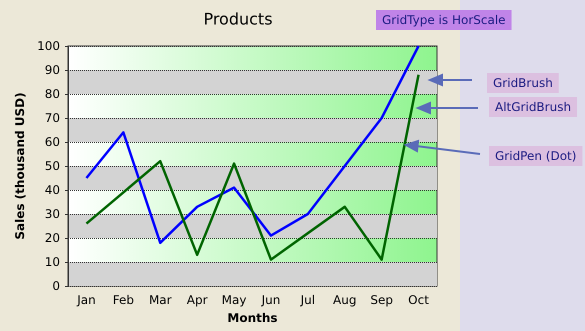  What do you see at coordinates (308, 300) in the screenshot?
I see `x-tick-label: Jul` at bounding box center [308, 300].